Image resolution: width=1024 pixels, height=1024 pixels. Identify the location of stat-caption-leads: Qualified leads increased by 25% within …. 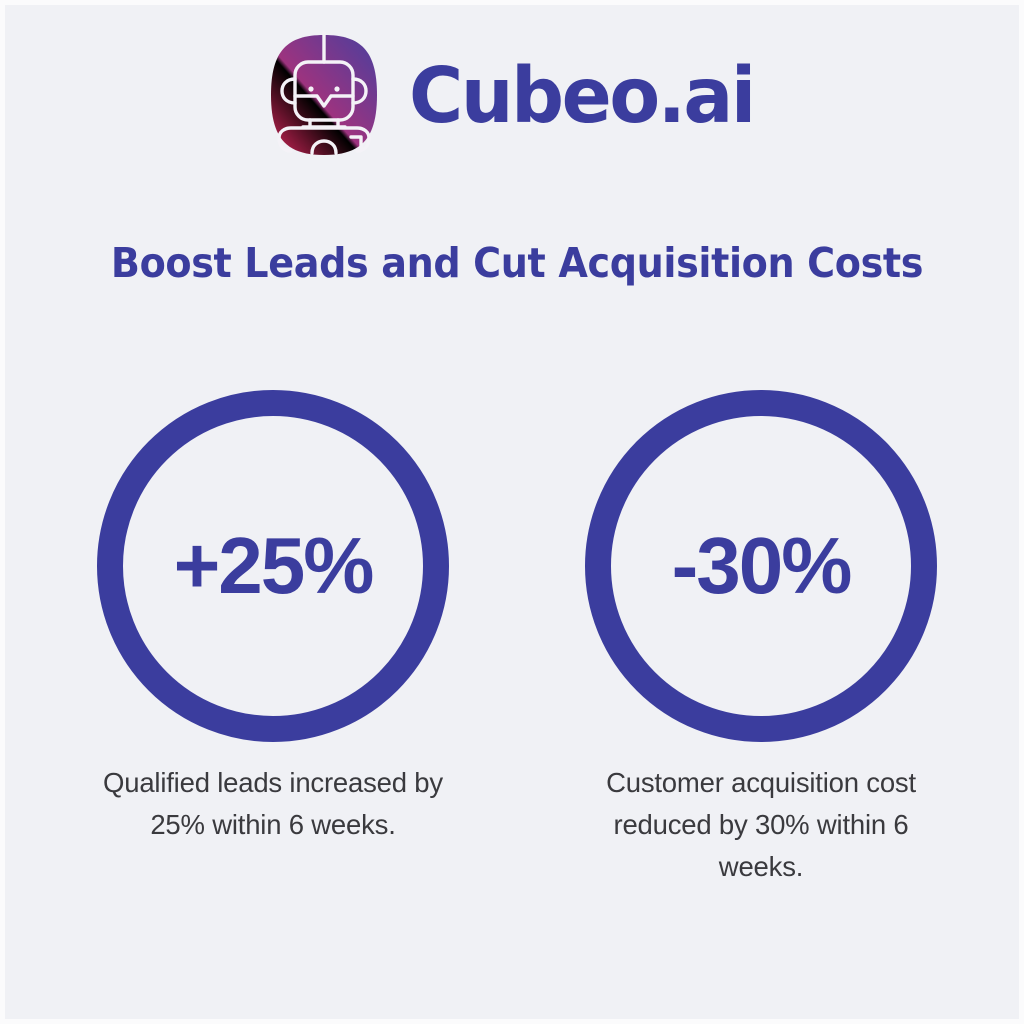
(273, 803).